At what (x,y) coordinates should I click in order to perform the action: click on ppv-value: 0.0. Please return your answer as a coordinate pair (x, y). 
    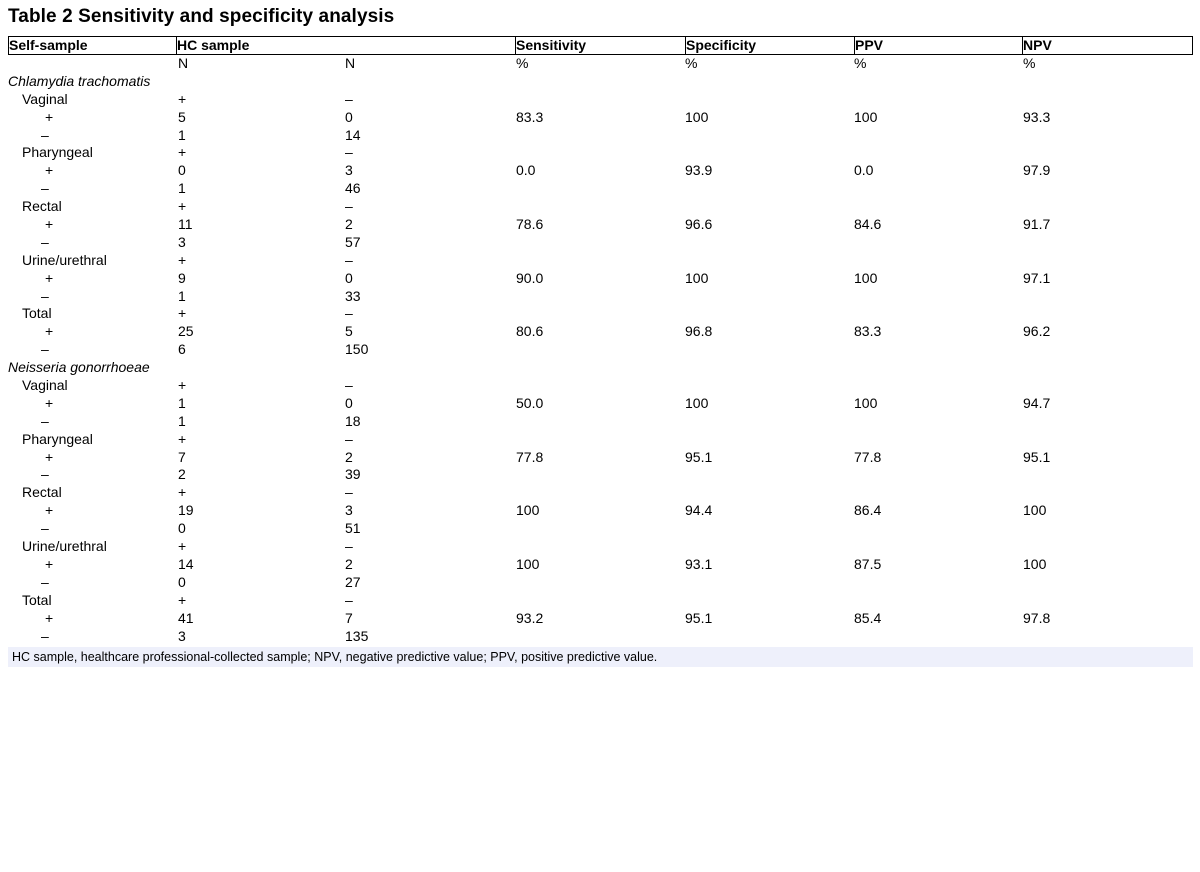
    Looking at the image, I should click on (864, 170).